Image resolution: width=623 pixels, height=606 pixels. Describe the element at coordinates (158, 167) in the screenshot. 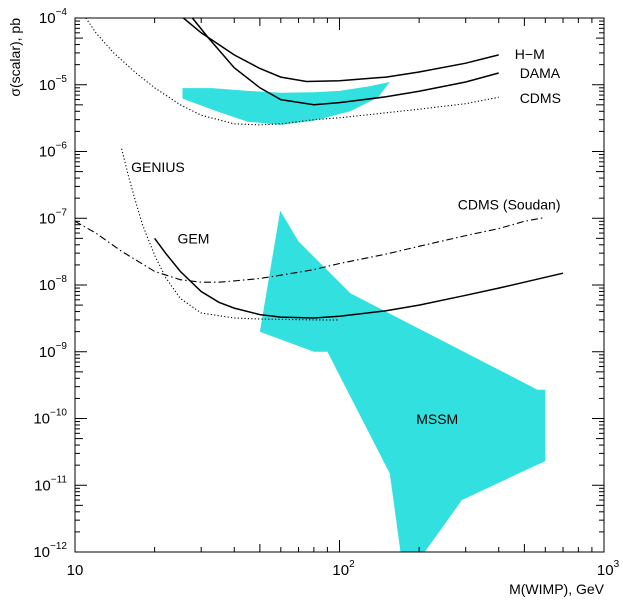

I see `label-genius: GENIUS` at that location.